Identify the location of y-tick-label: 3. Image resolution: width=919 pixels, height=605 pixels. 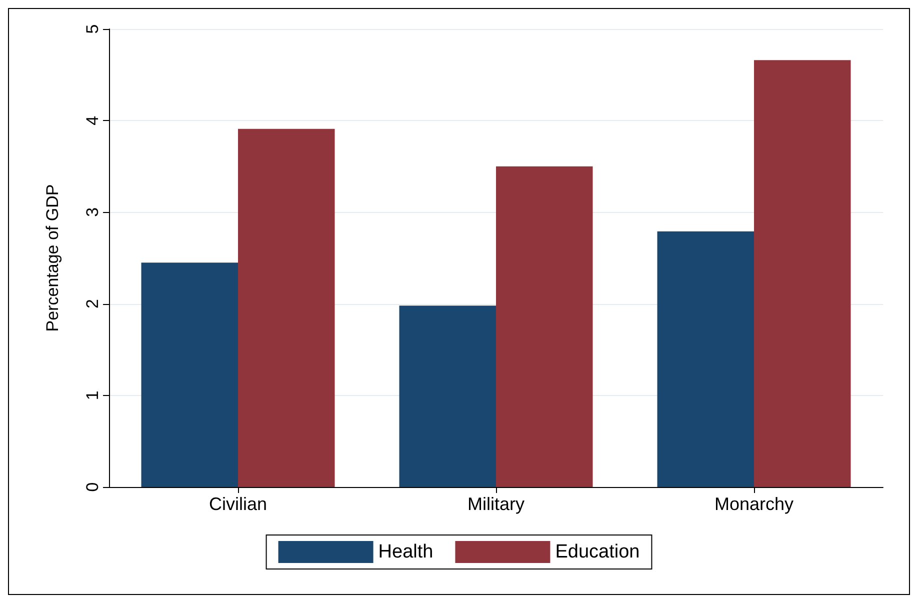
(92, 212).